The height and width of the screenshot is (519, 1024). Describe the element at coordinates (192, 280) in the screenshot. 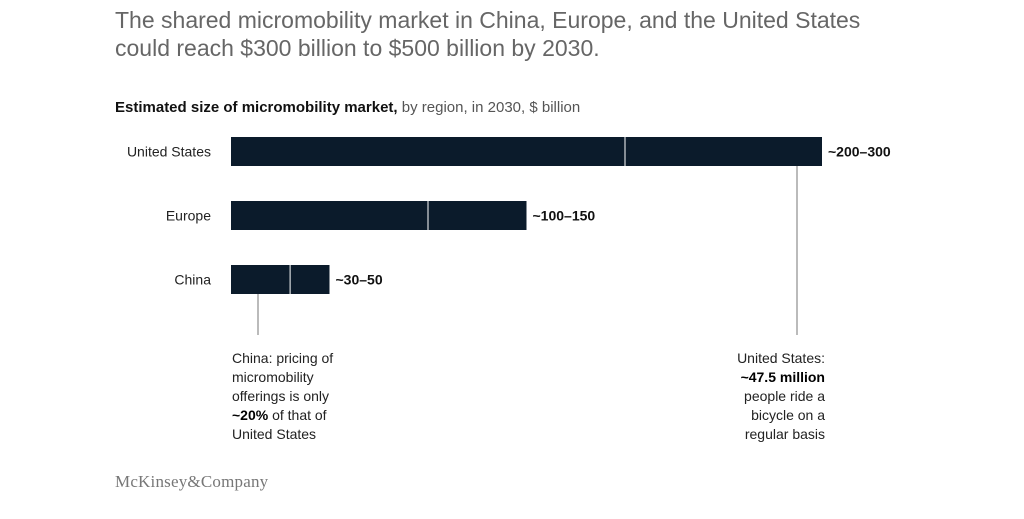

I see `category-label-china: China` at that location.